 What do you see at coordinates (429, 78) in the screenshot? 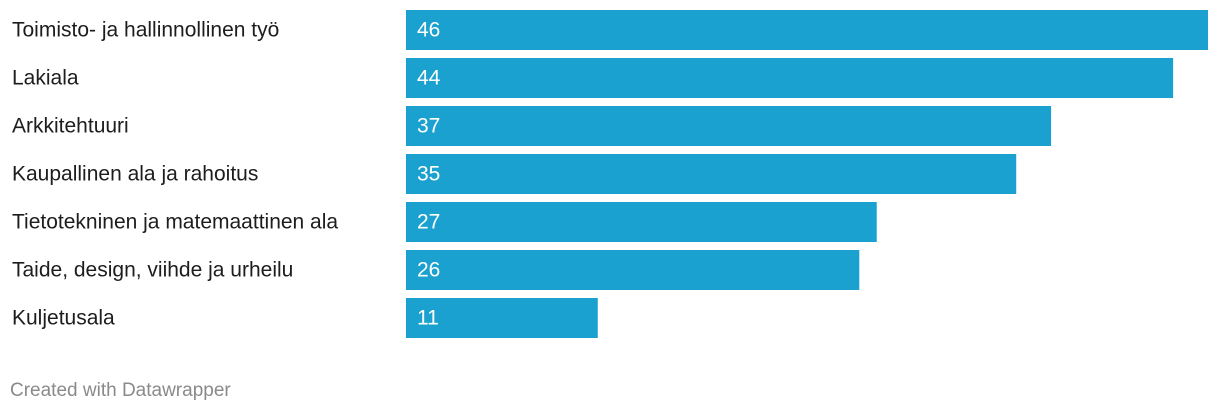
I see `value-label: 44` at bounding box center [429, 78].